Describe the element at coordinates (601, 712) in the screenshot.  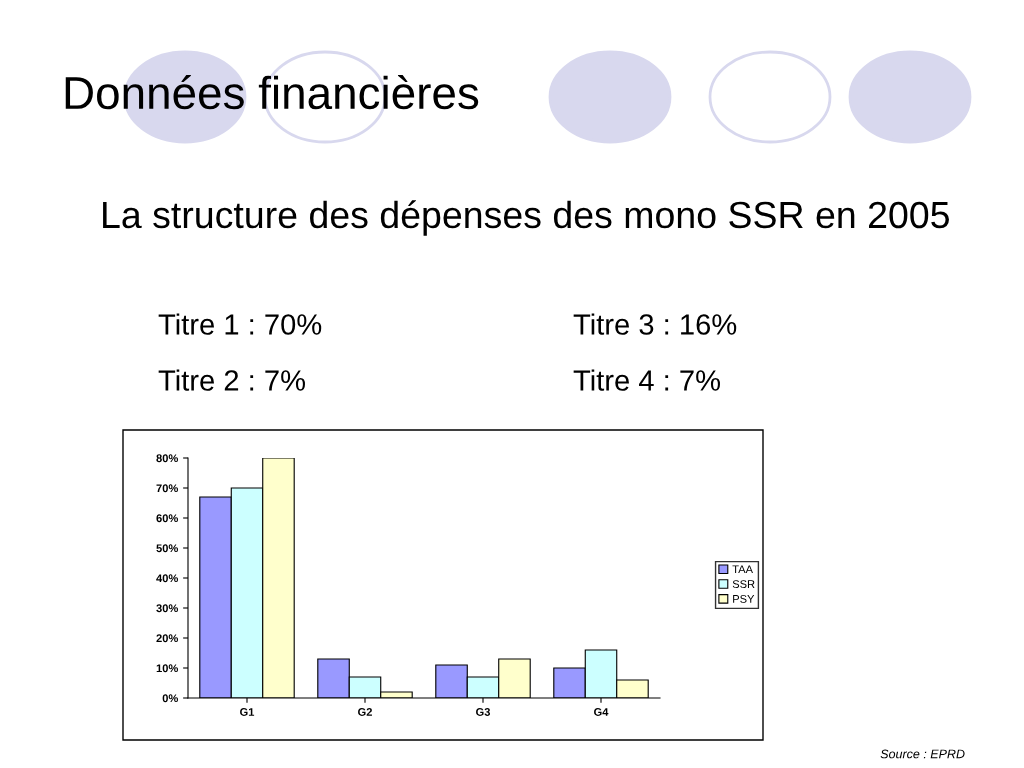
I see `x-tick-label: G4` at that location.